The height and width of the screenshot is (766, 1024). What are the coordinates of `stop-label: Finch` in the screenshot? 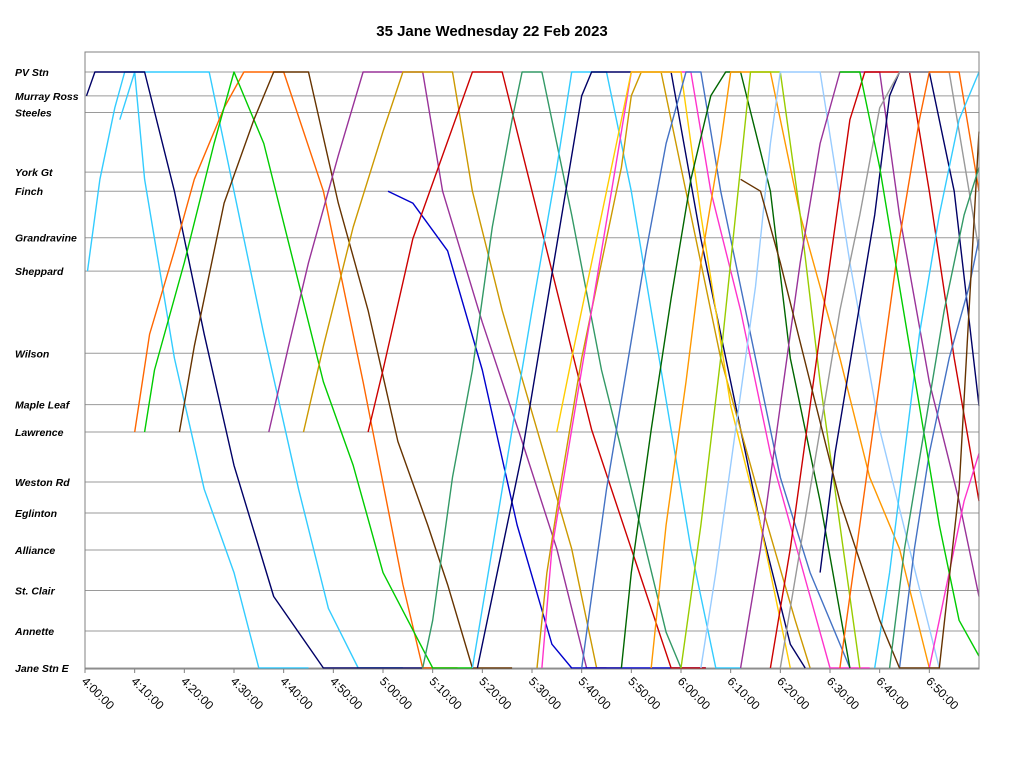 It's located at (29, 192).